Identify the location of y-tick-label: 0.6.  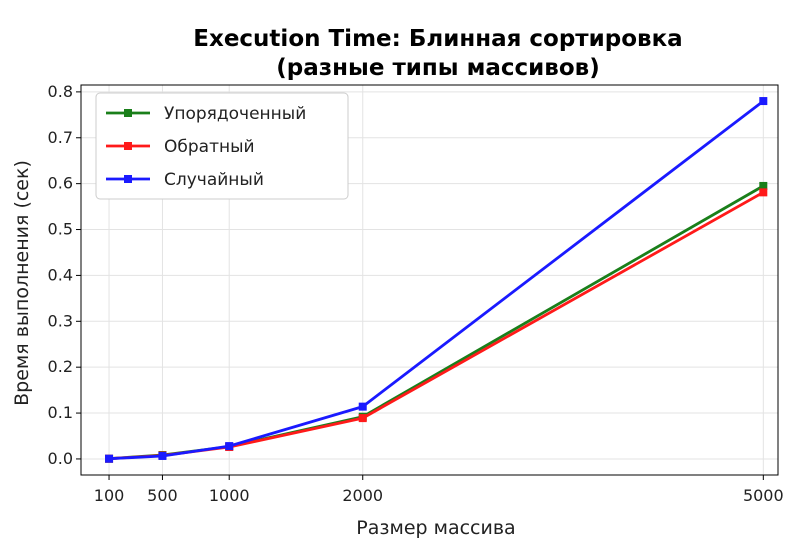
(60, 183).